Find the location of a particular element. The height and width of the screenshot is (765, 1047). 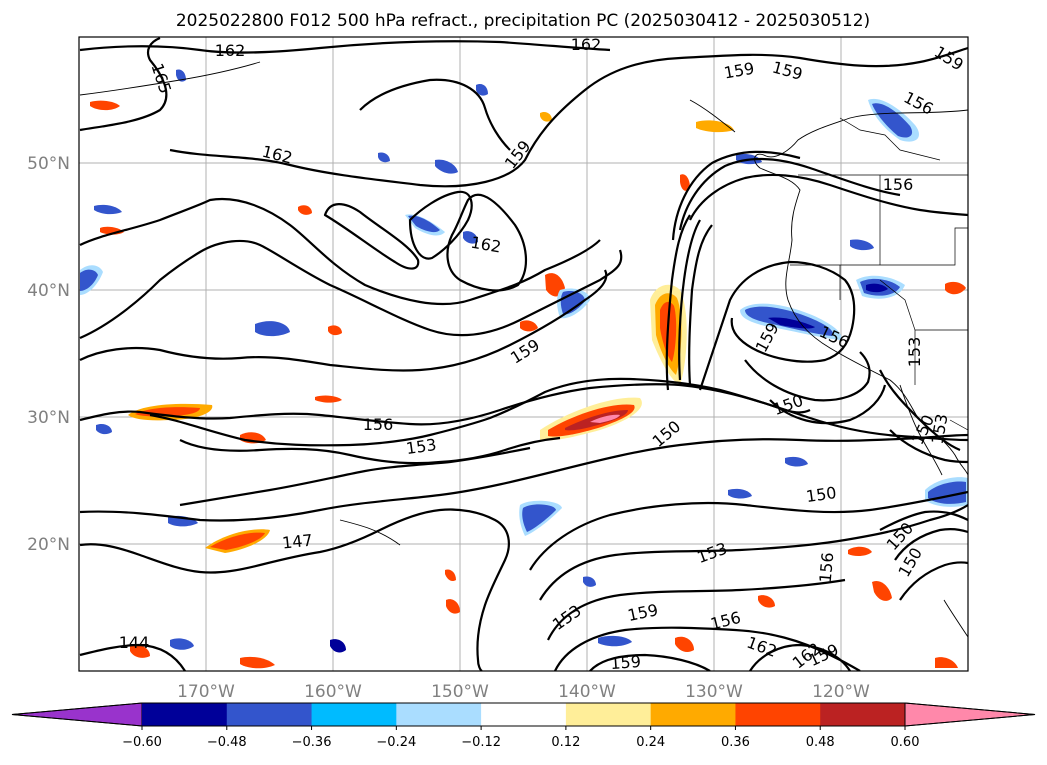

longitude-label: 140°W is located at coordinates (587, 692).